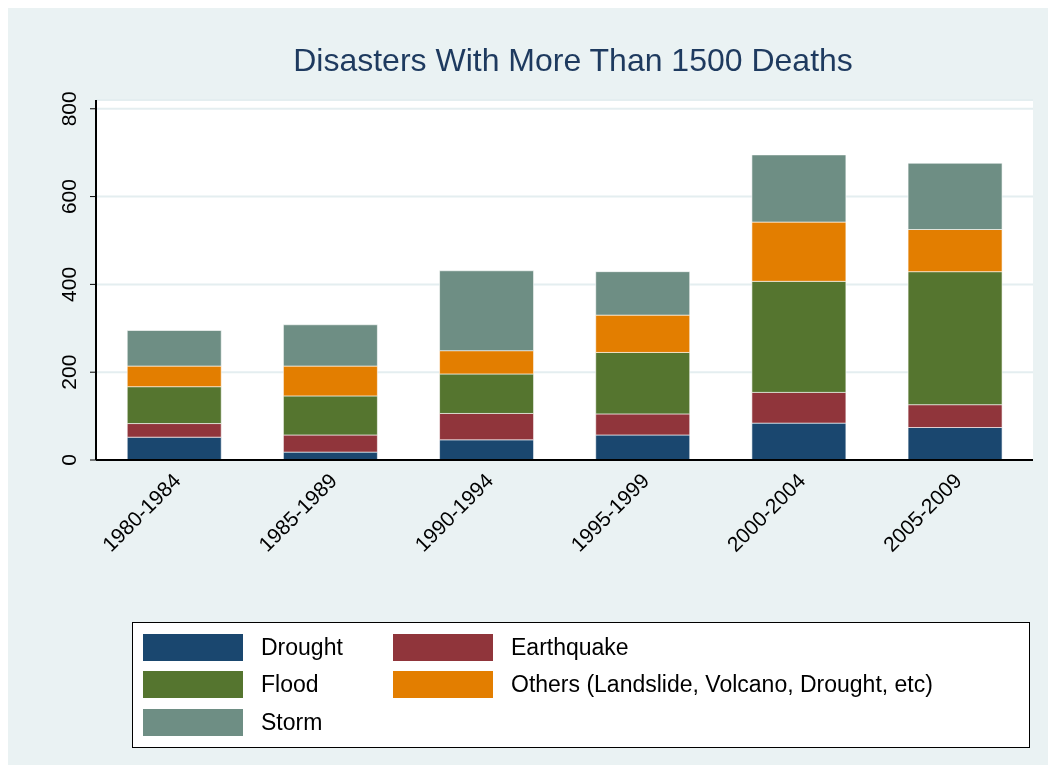  I want to click on legend-label: Earthquake, so click(570, 647).